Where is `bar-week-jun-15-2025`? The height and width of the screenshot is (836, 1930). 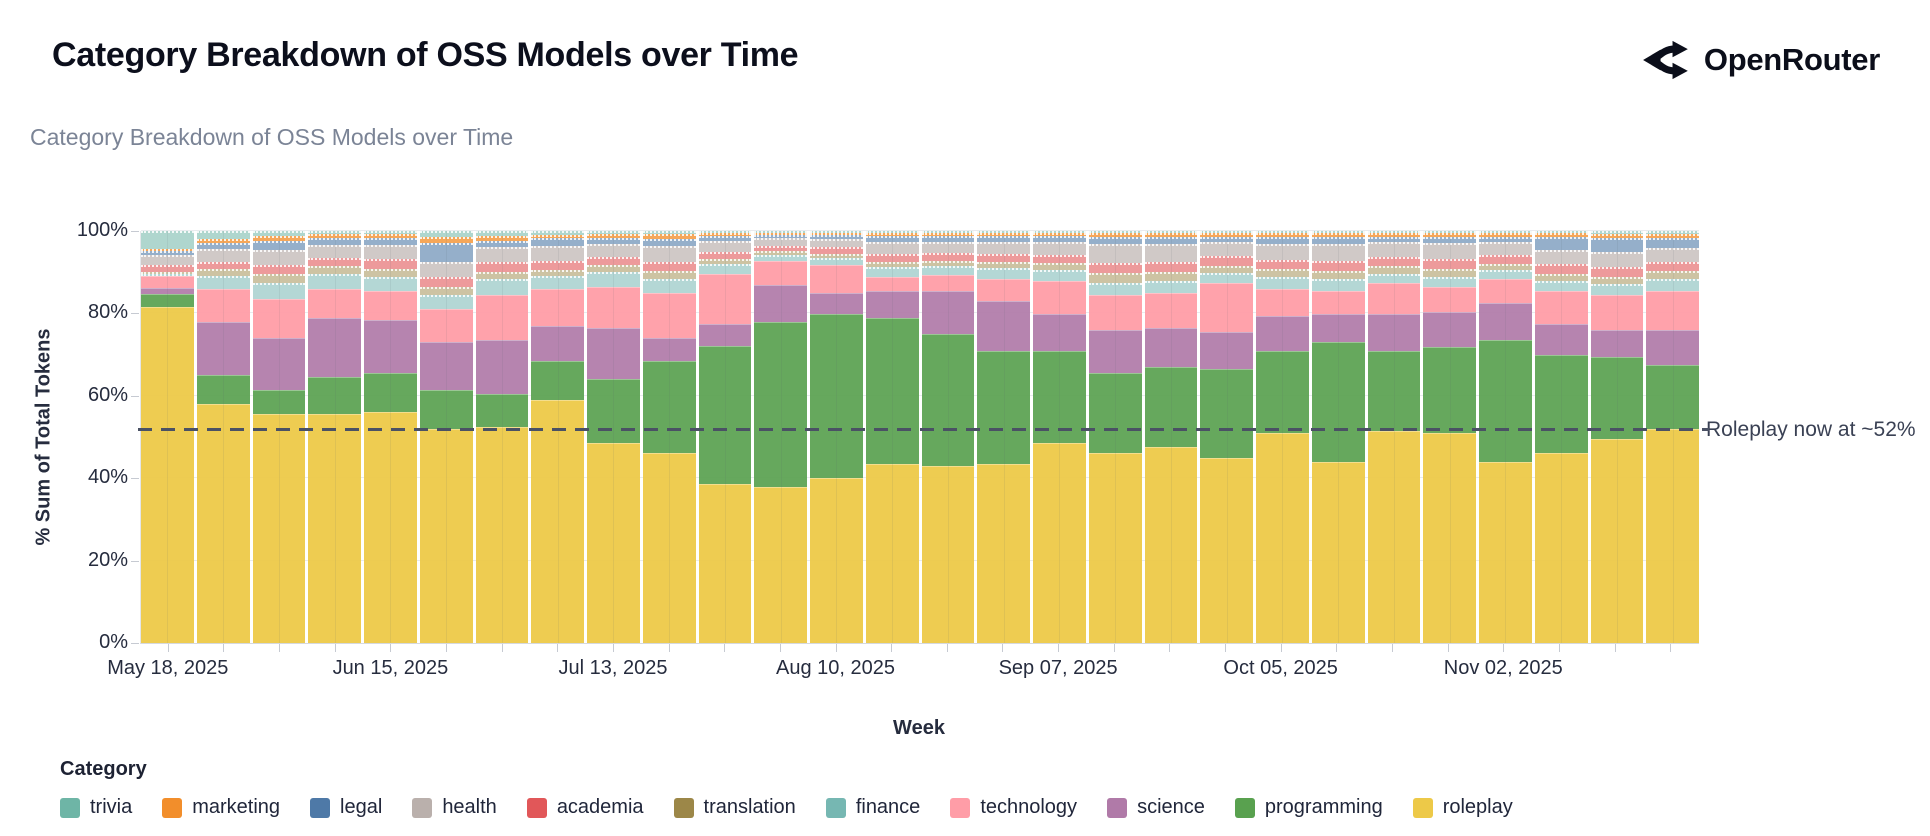 bar-week-jun-15-2025 is located at coordinates (390, 437).